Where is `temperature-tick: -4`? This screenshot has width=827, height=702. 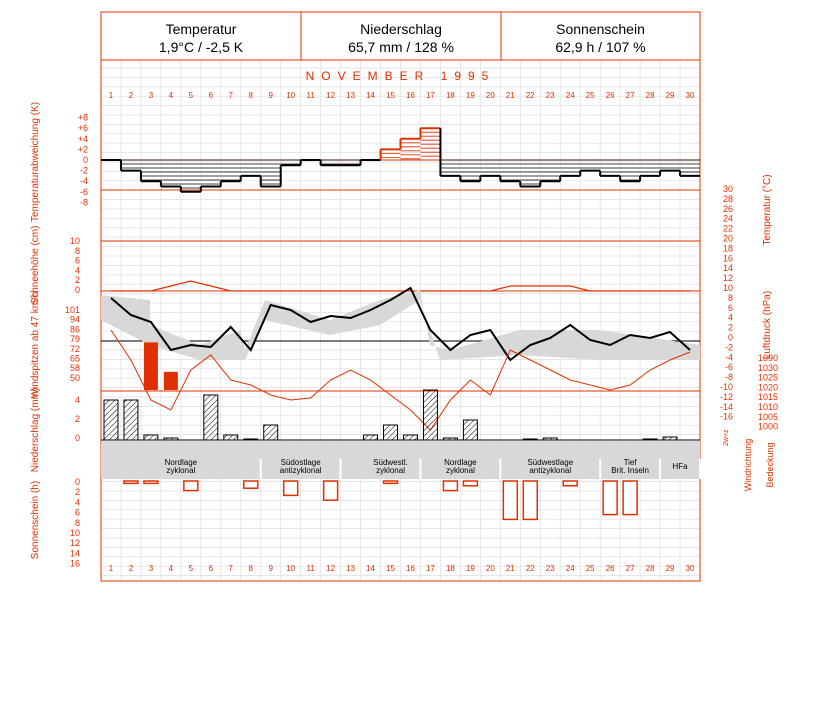
temperature-tick: -4 is located at coordinates (729, 357).